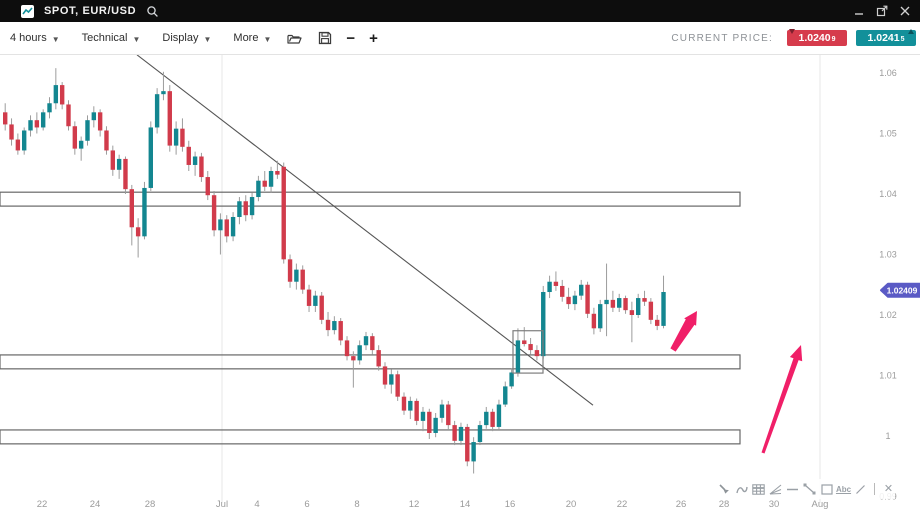 The width and height of the screenshot is (920, 519). What do you see at coordinates (817, 37) in the screenshot?
I see `bid-price-badge: 1.0240 9` at bounding box center [817, 37].